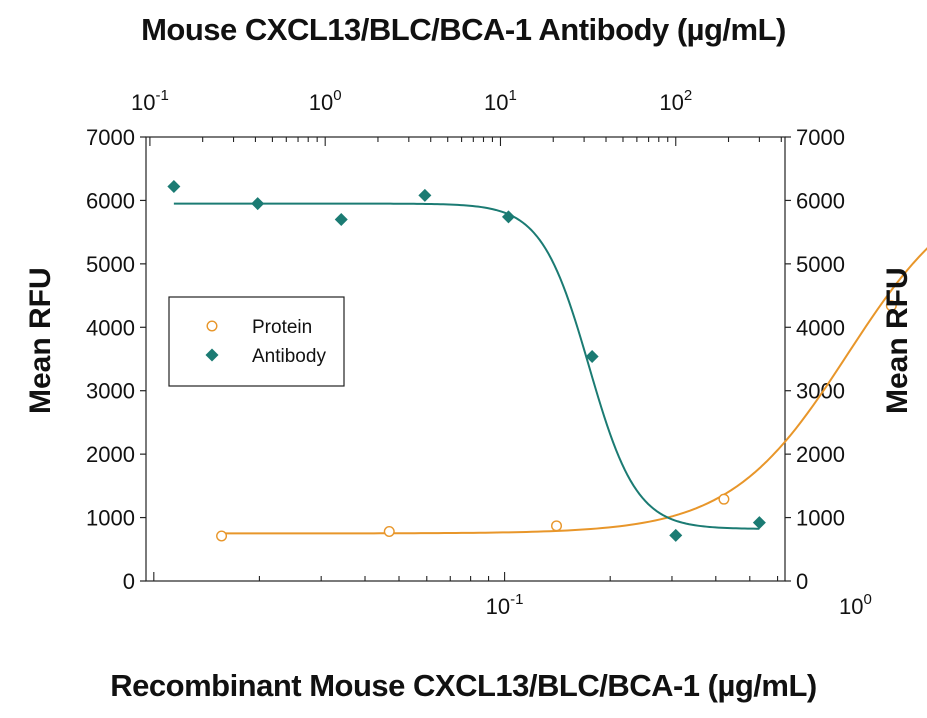  What do you see at coordinates (820, 518) in the screenshot?
I see `y-tick-label-right: 1000` at bounding box center [820, 518].